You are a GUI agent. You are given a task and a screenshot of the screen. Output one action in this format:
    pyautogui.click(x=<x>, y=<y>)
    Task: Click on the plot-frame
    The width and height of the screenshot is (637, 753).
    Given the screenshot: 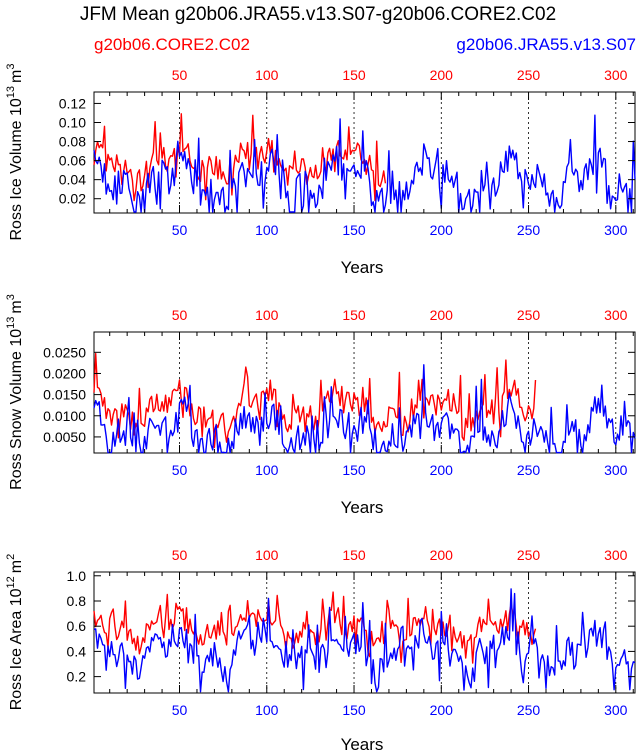 What is the action you would take?
    pyautogui.click(x=364, y=632)
    